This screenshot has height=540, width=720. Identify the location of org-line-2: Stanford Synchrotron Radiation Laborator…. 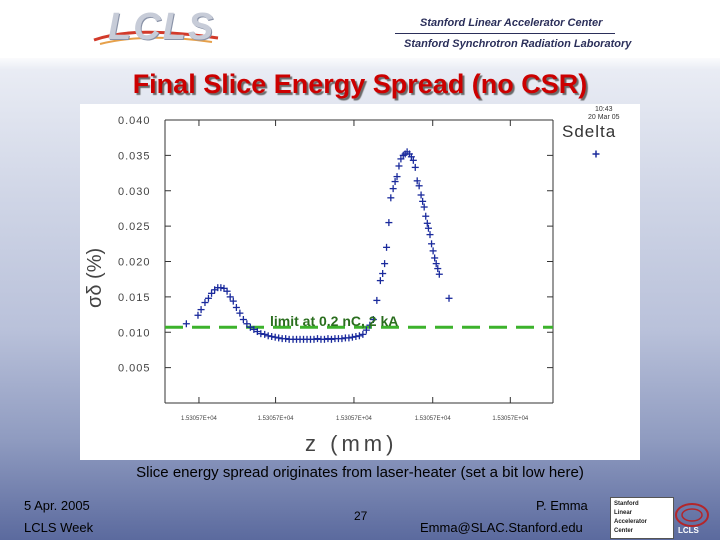
(518, 44).